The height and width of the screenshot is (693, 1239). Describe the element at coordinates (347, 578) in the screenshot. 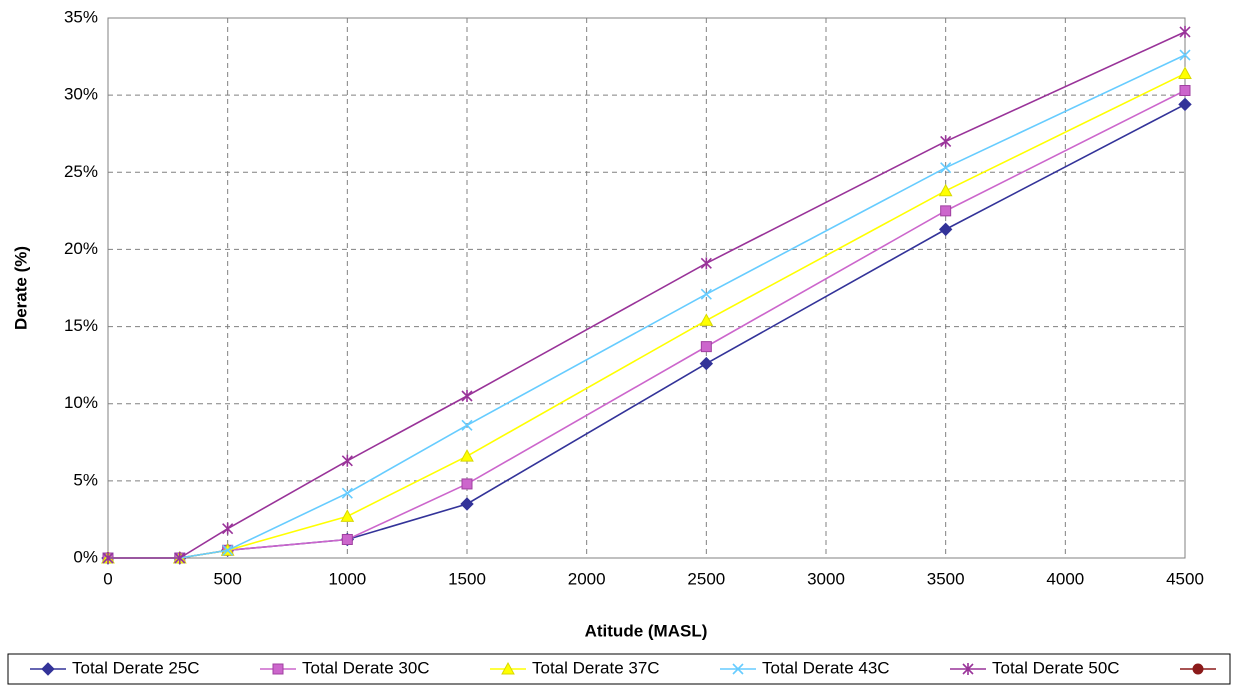

I see `x-tick-label: 1000` at that location.